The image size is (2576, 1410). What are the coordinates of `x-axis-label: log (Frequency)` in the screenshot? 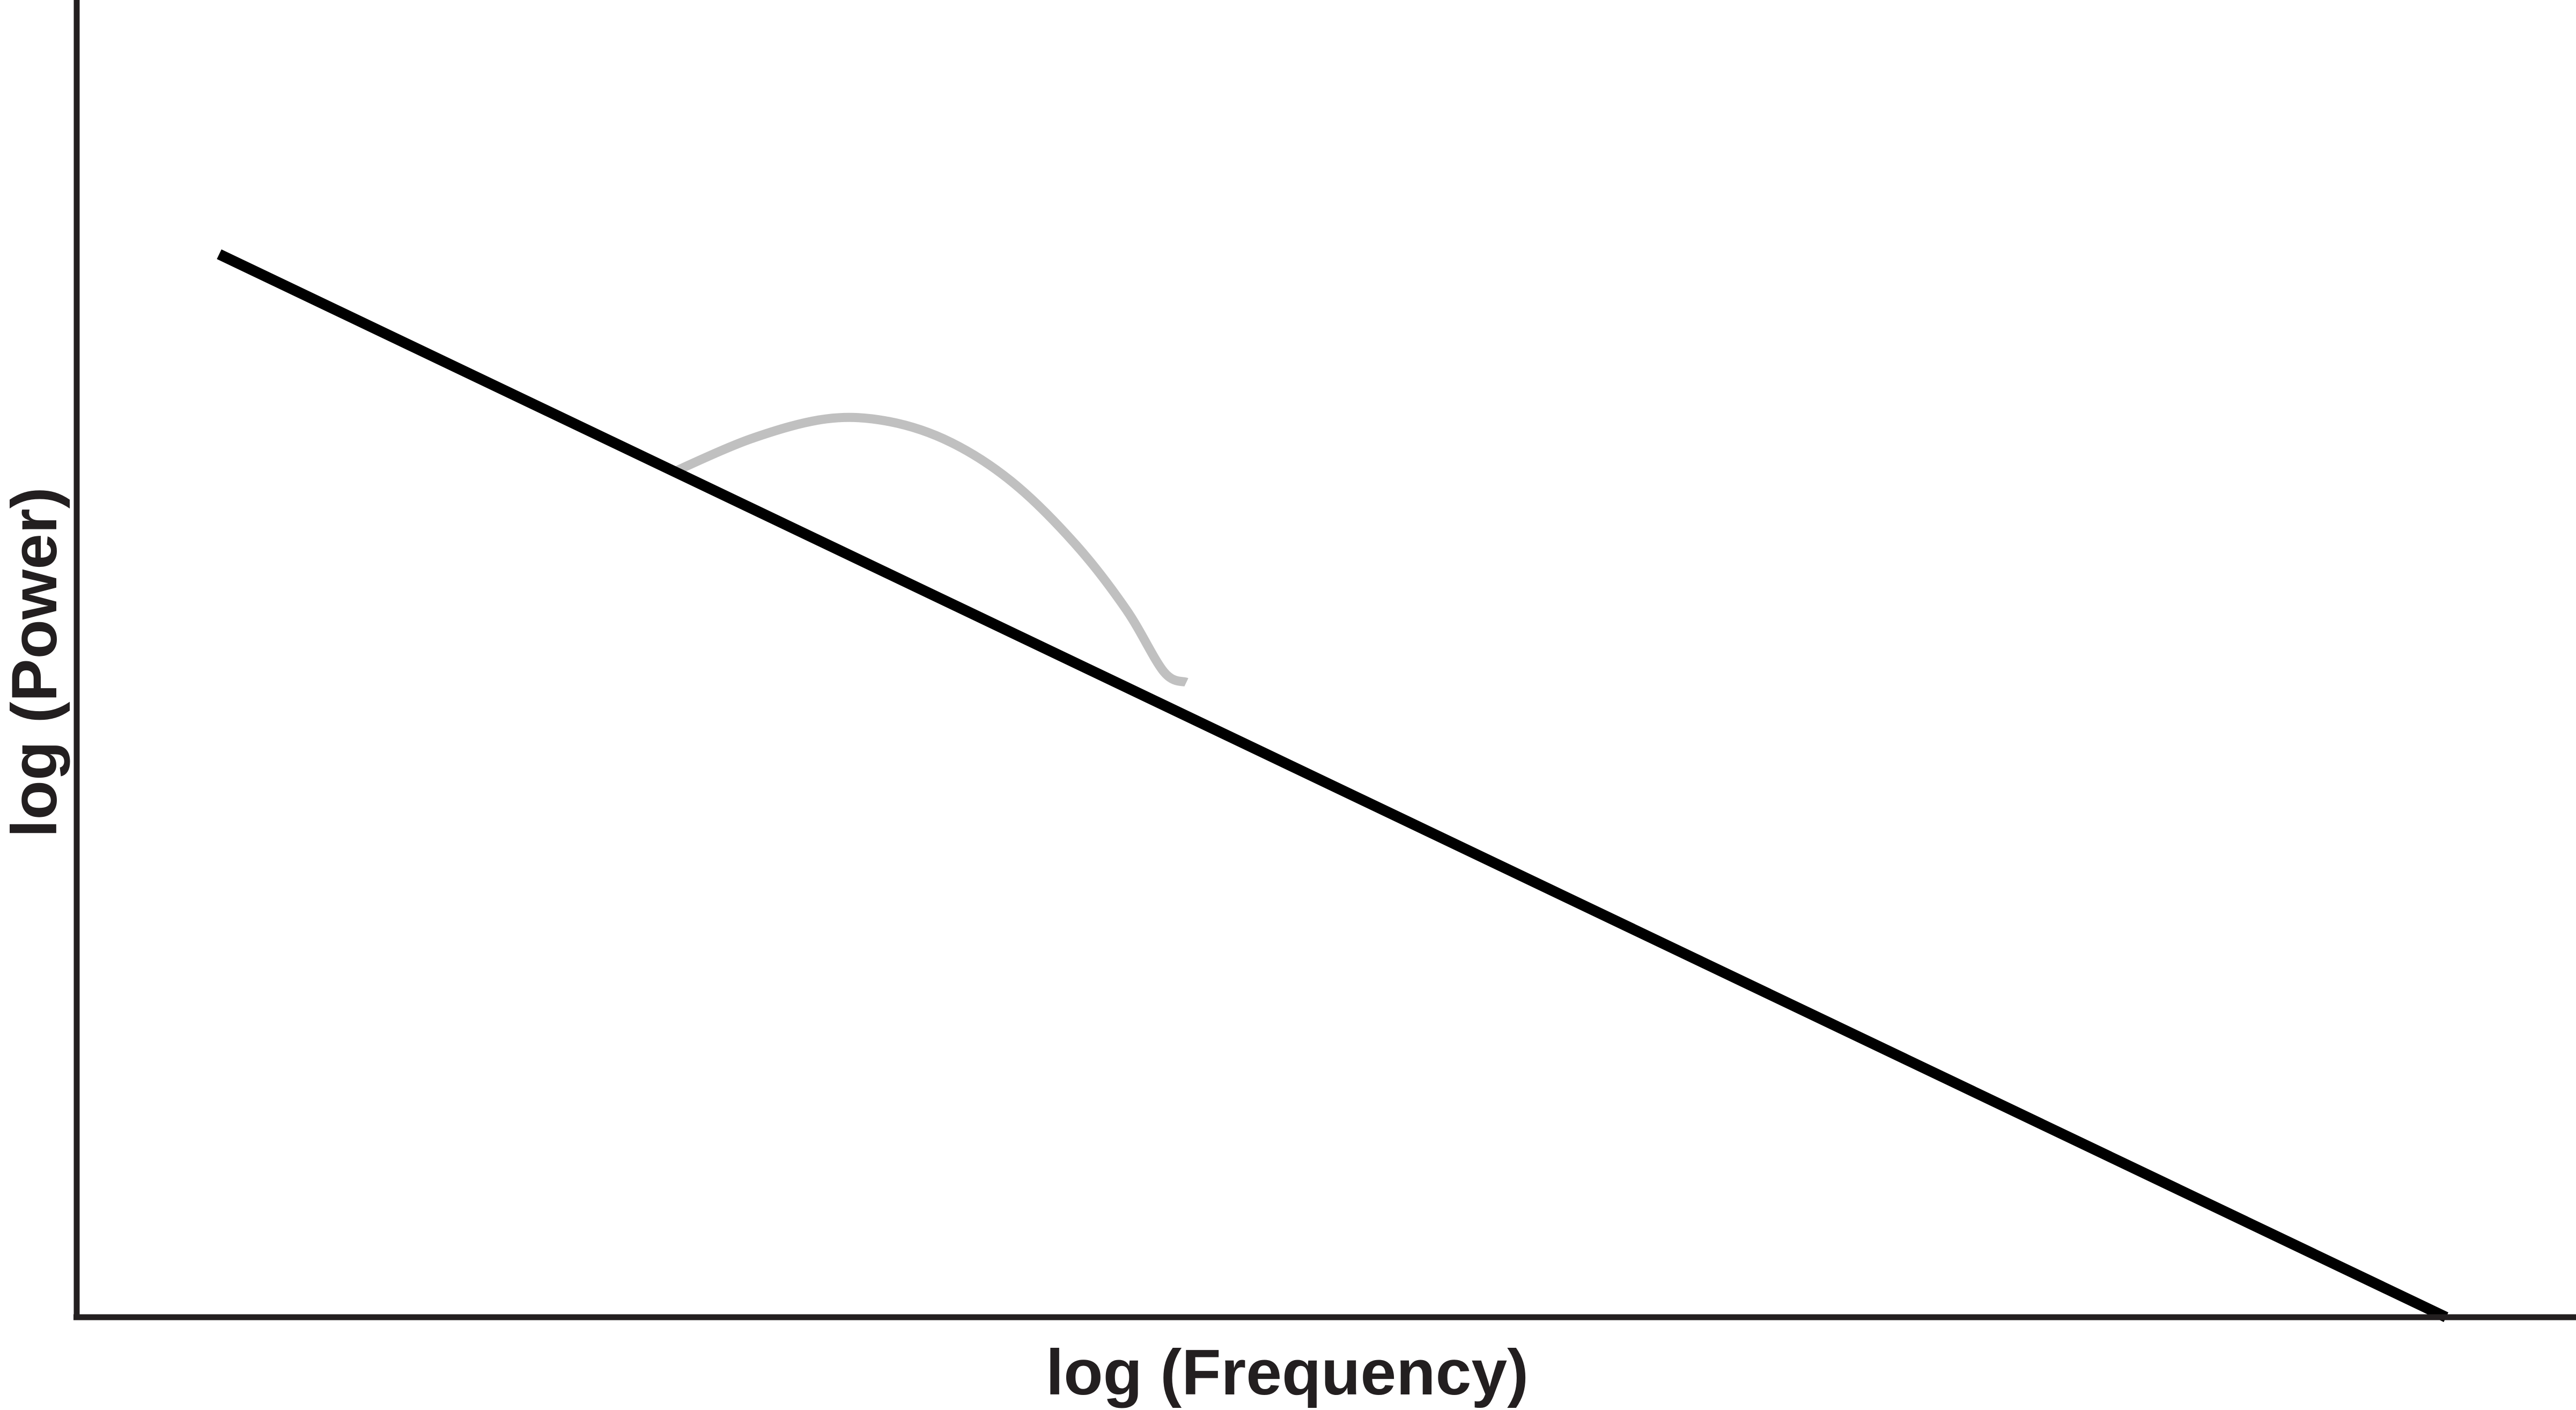 It's located at (1288, 1372).